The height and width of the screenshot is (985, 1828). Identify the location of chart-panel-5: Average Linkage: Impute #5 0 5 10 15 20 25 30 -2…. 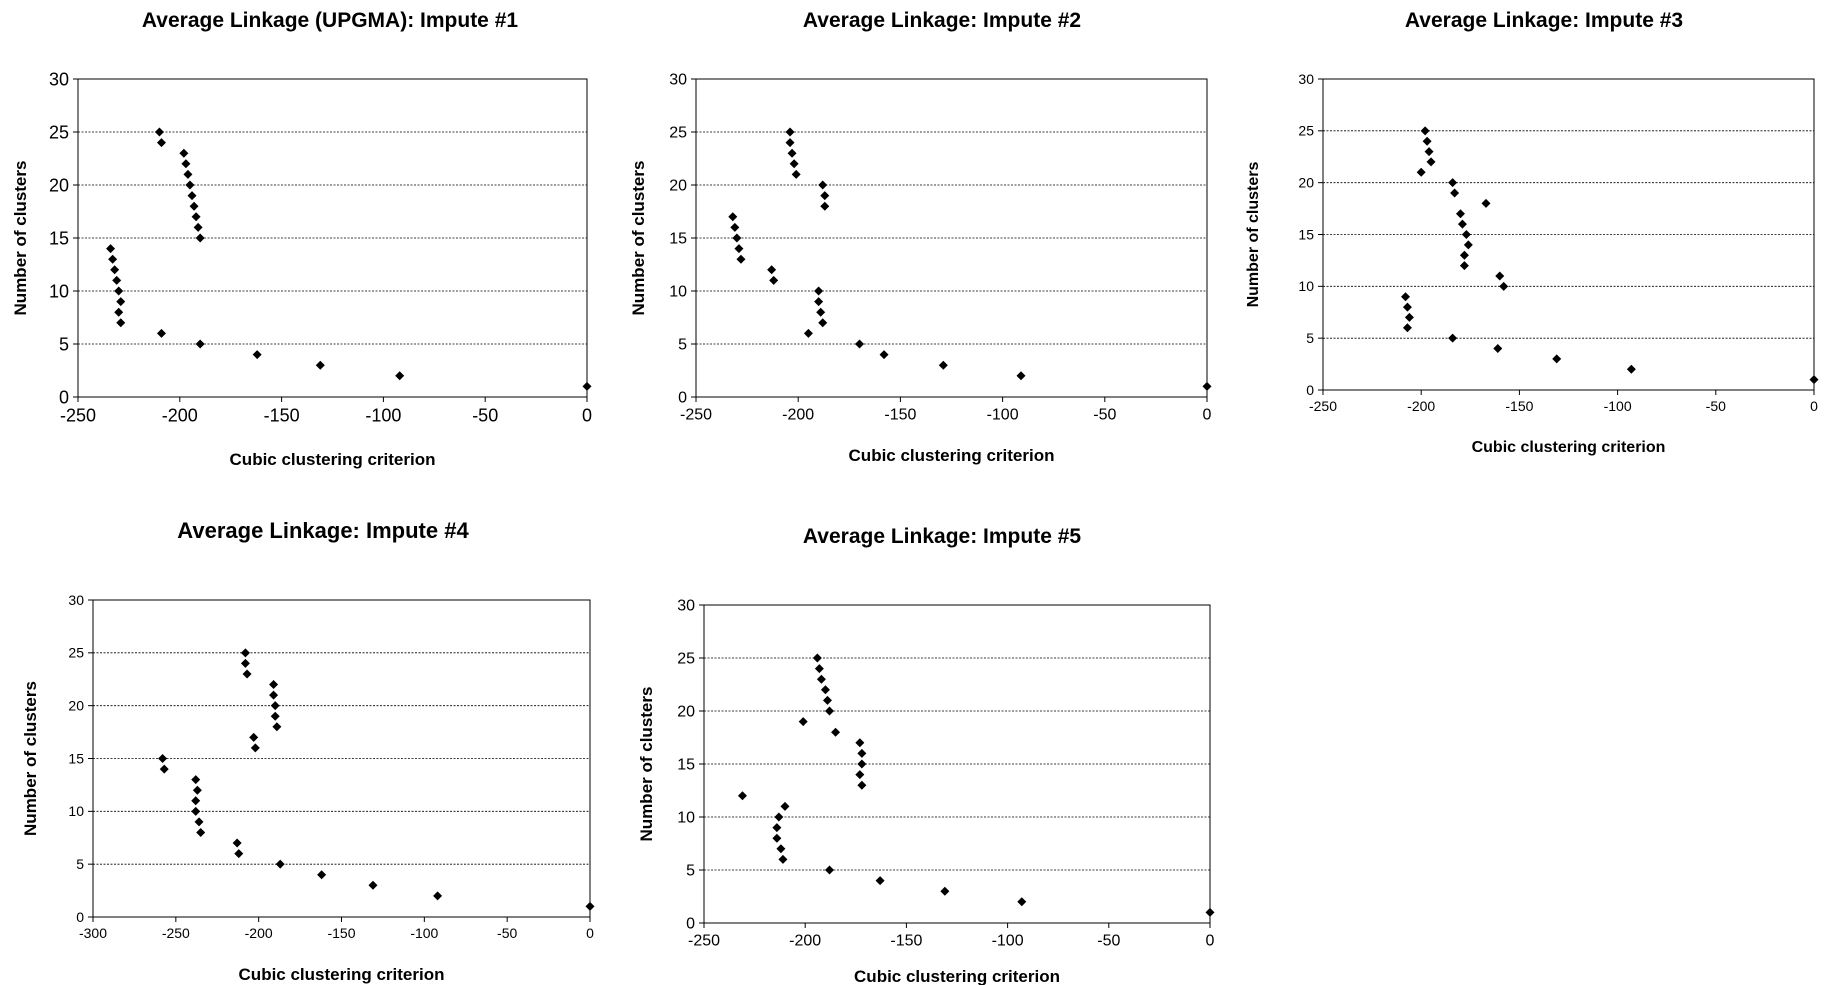
(926, 755).